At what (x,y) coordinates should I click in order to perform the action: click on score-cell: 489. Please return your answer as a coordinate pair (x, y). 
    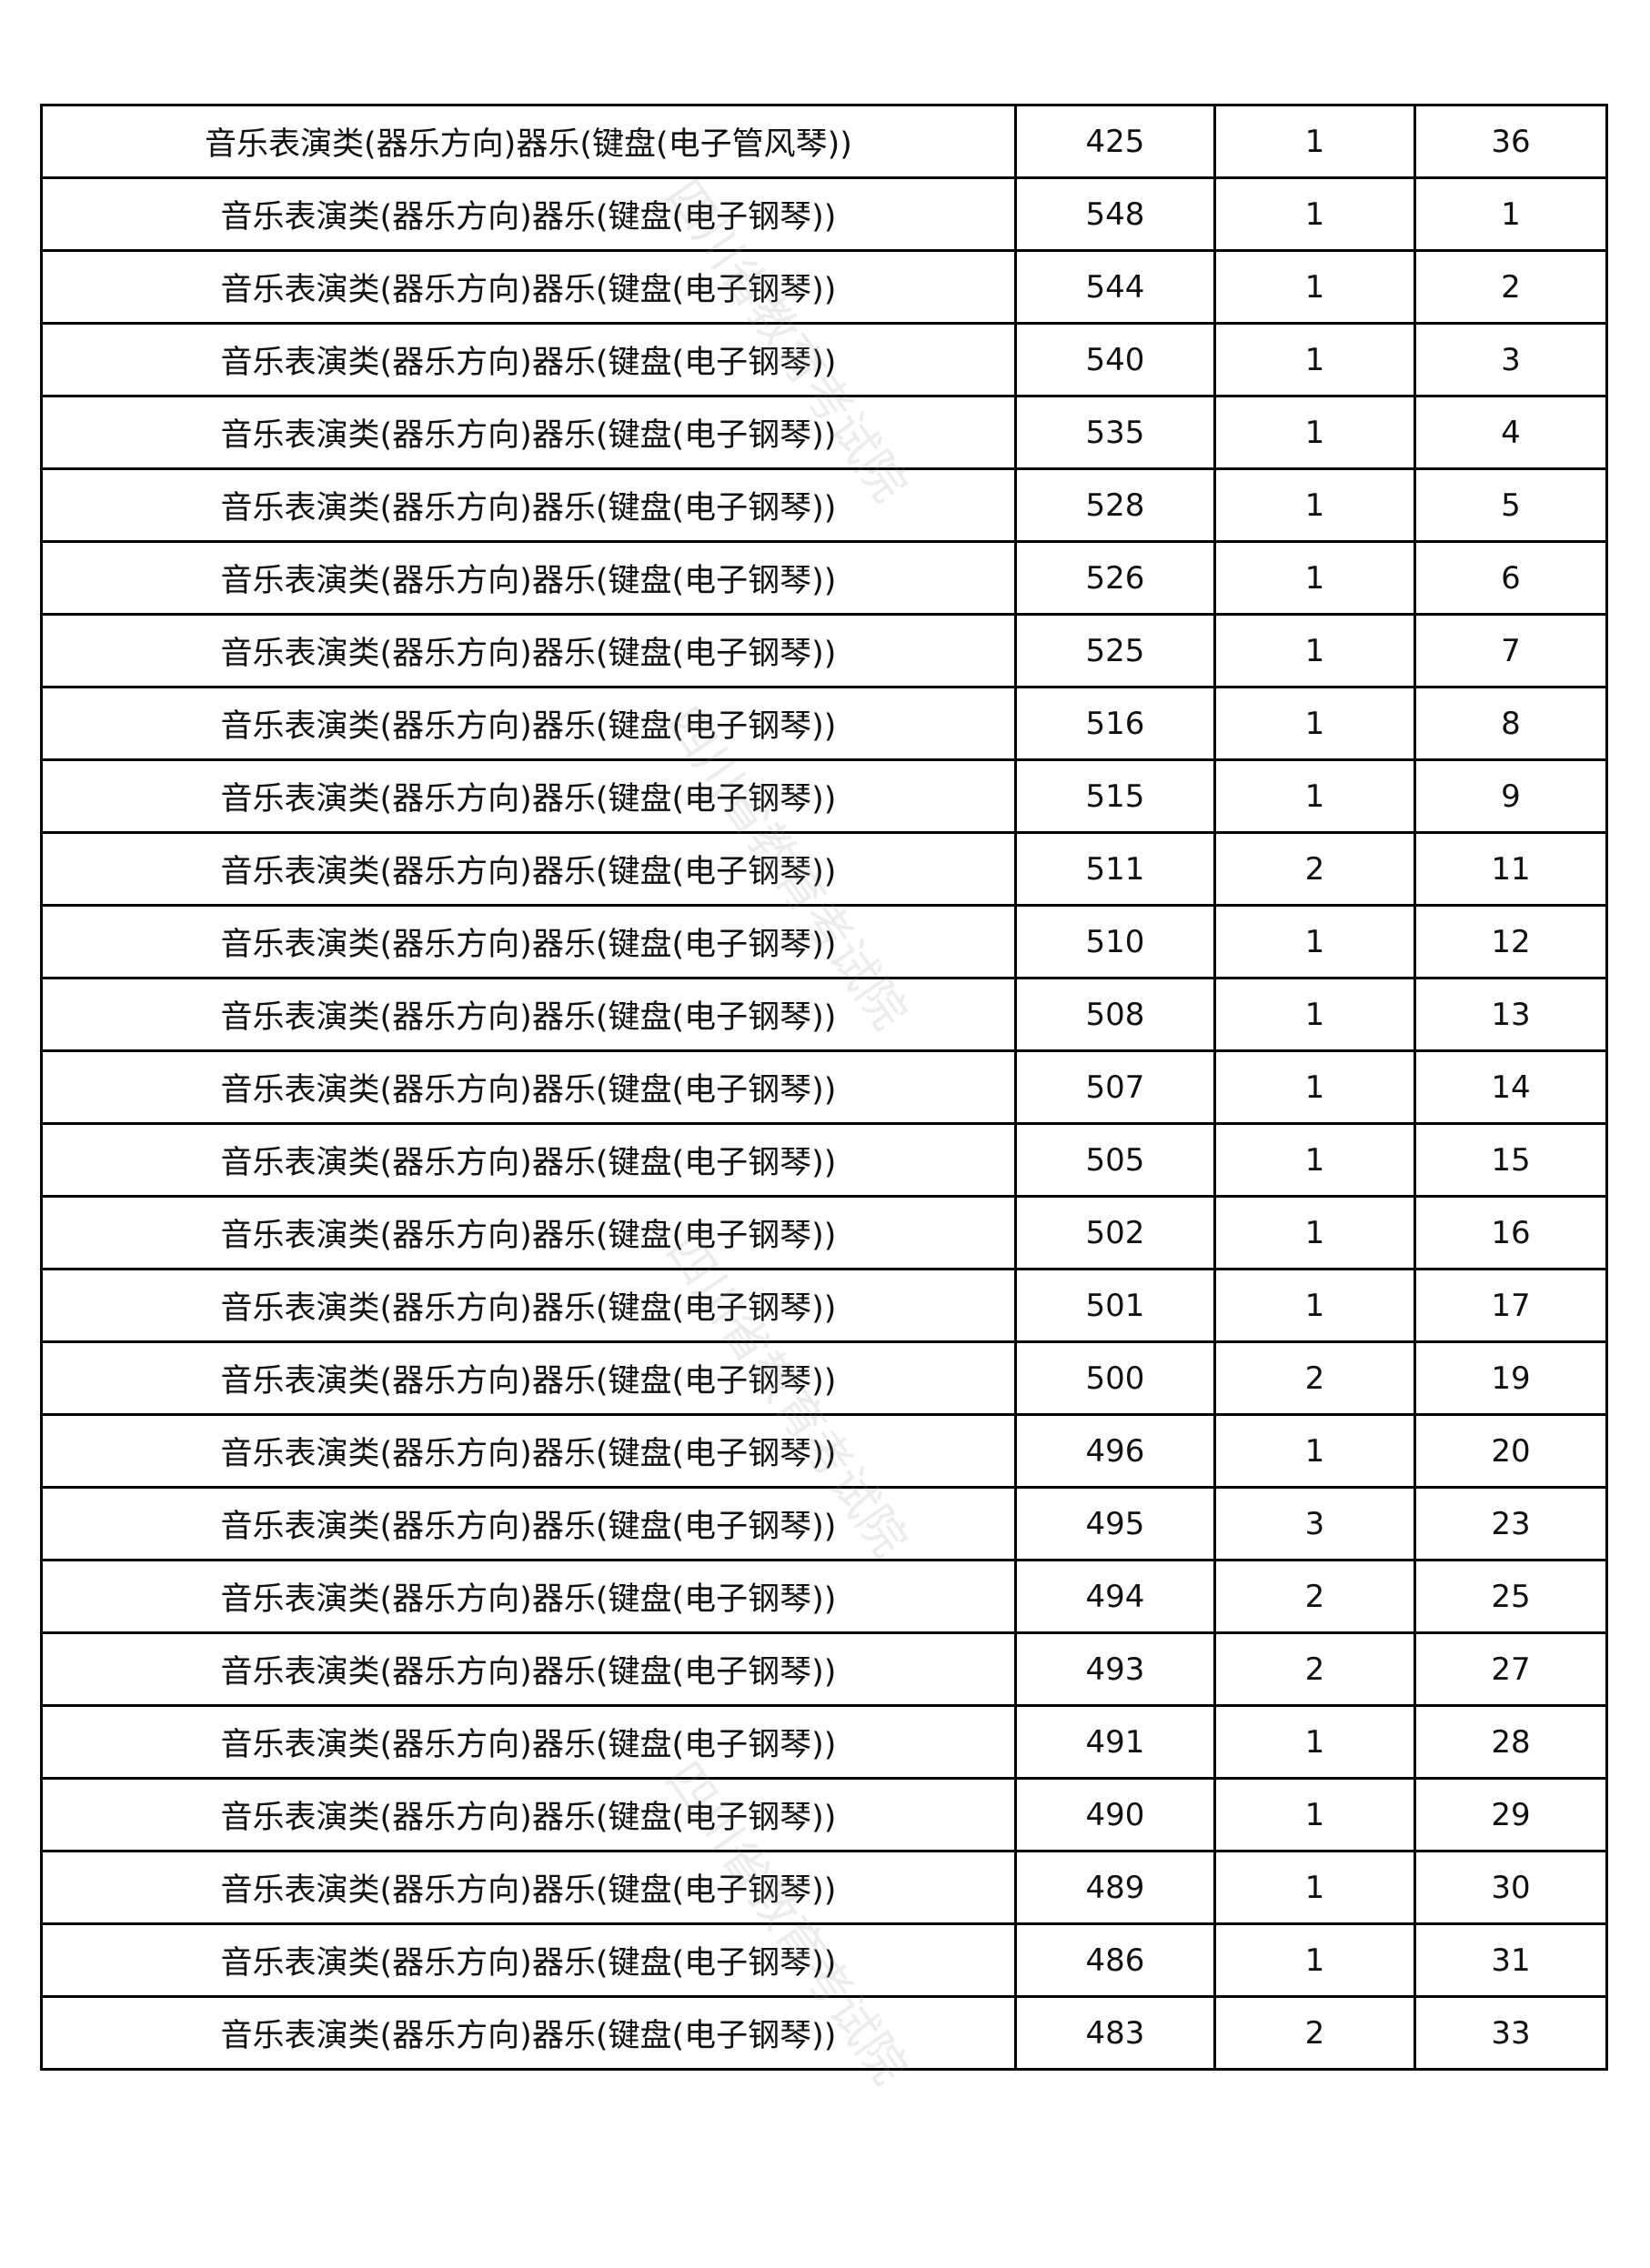
    Looking at the image, I should click on (1115, 1887).